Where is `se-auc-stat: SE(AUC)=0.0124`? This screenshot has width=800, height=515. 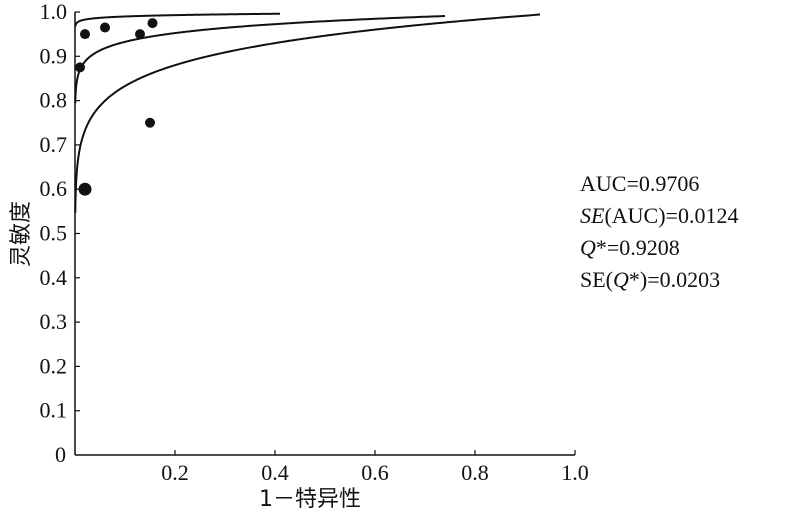 se-auc-stat: SE(AUC)=0.0124 is located at coordinates (659, 215).